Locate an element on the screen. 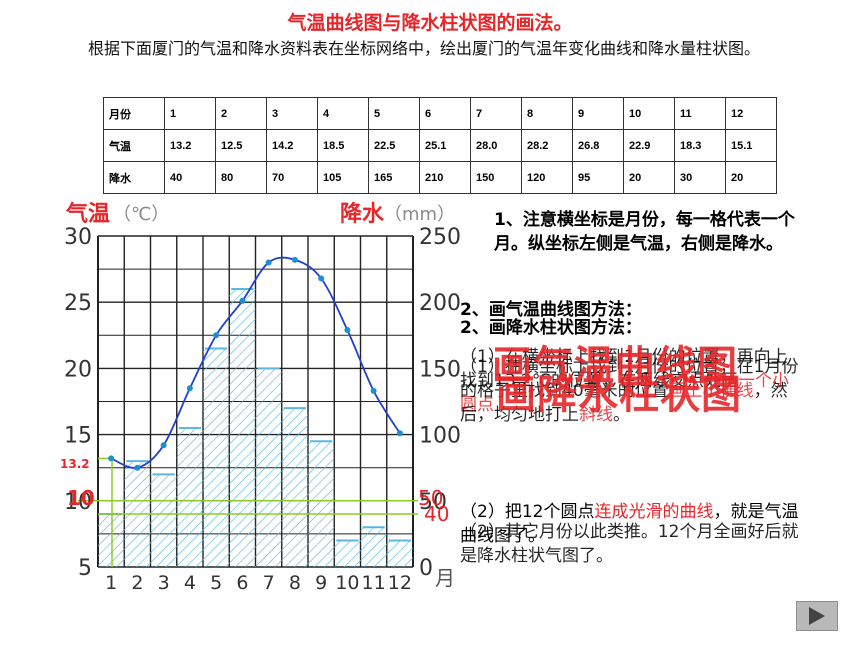 The width and height of the screenshot is (860, 645). x-tick-label: 3 is located at coordinates (164, 583).